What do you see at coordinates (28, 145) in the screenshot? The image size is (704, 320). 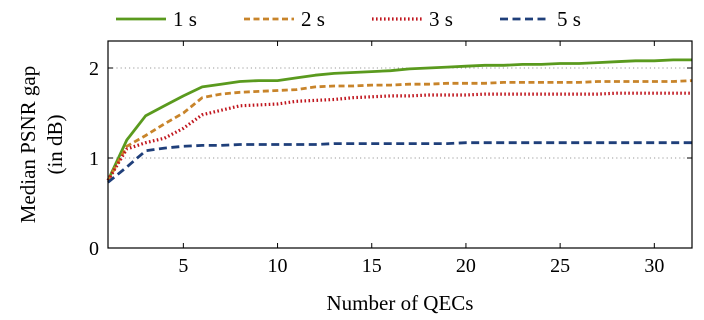 I see `y-axis-label-line1: Median PSNR gap` at bounding box center [28, 145].